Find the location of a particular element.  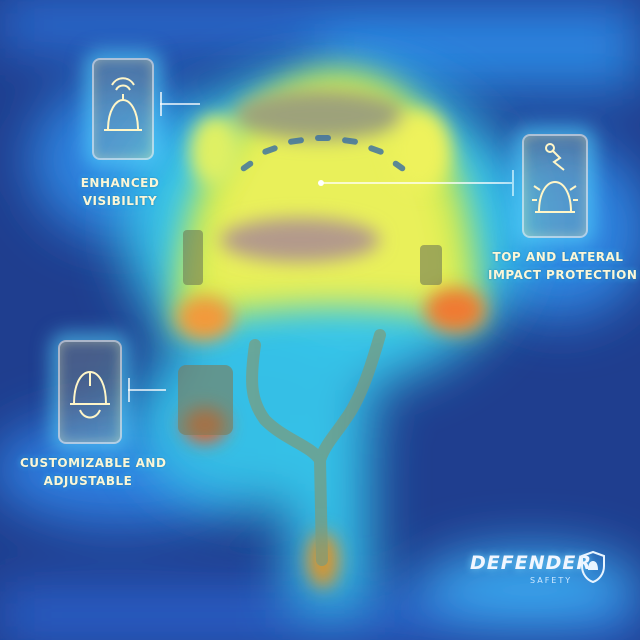

brand-tagline: SAFETY is located at coordinates (551, 580).